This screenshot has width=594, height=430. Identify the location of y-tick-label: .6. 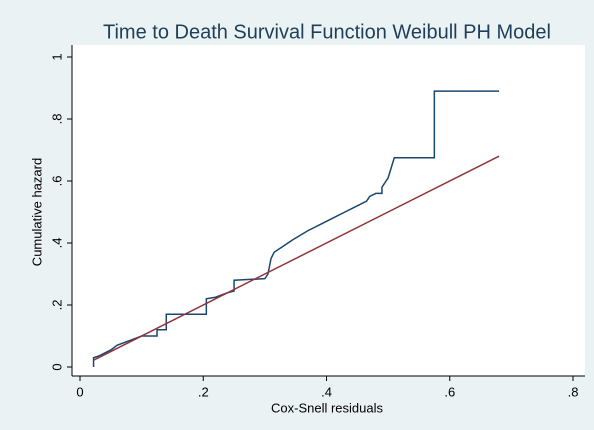
(56, 181).